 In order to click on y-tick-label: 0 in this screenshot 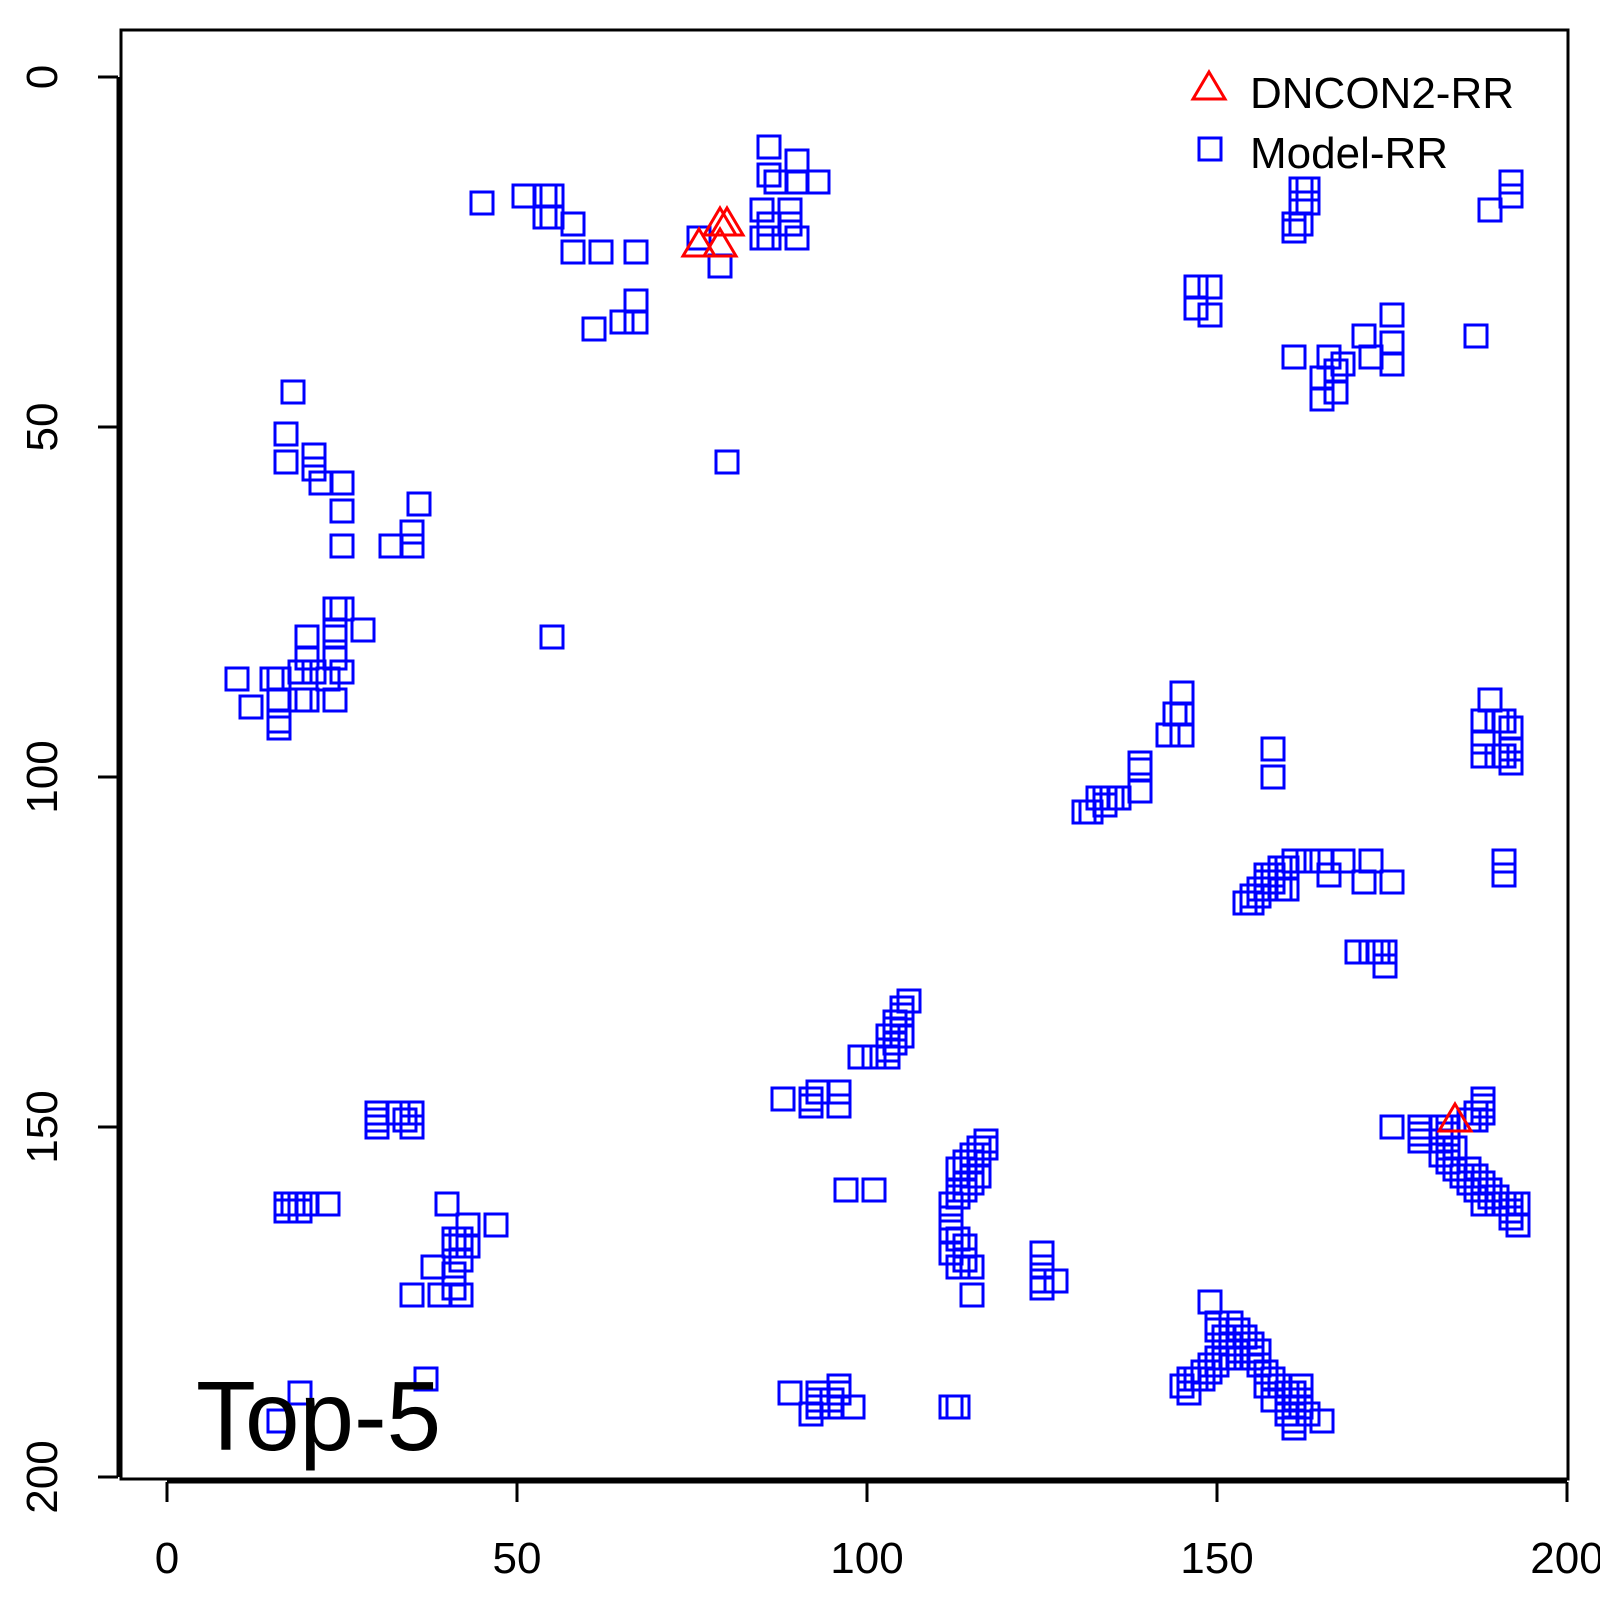, I will do `click(42, 77)`.